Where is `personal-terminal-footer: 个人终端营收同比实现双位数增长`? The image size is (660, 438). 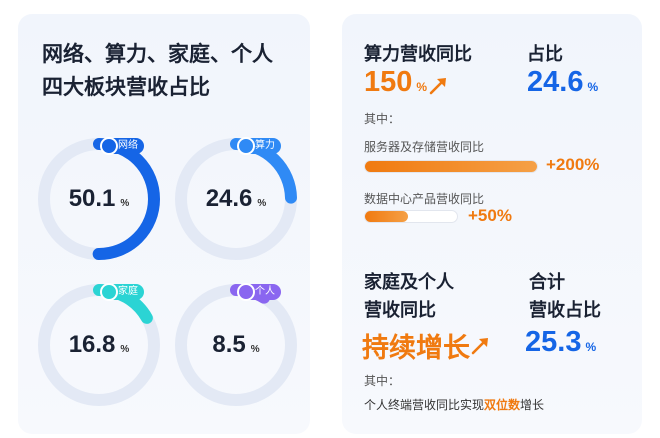 personal-terminal-footer: 个人终端营收同比实现双位数增长 is located at coordinates (454, 404).